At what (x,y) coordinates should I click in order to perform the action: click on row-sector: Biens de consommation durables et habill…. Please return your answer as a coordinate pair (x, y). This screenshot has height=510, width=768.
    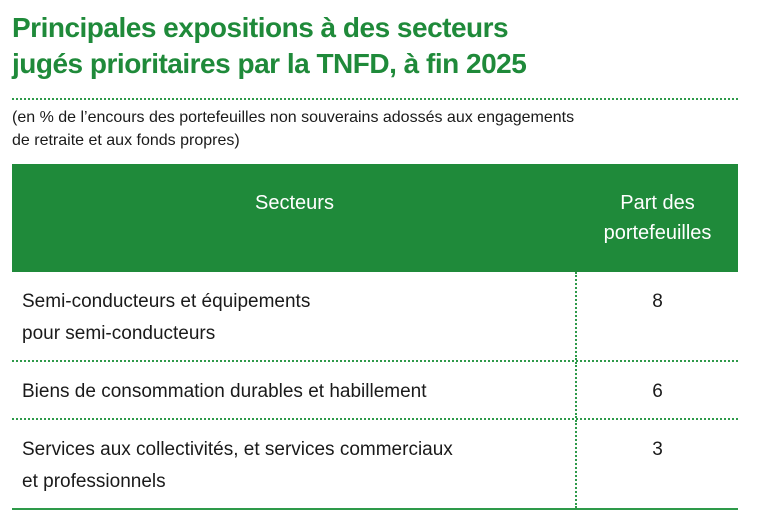
    Looking at the image, I should click on (294, 390).